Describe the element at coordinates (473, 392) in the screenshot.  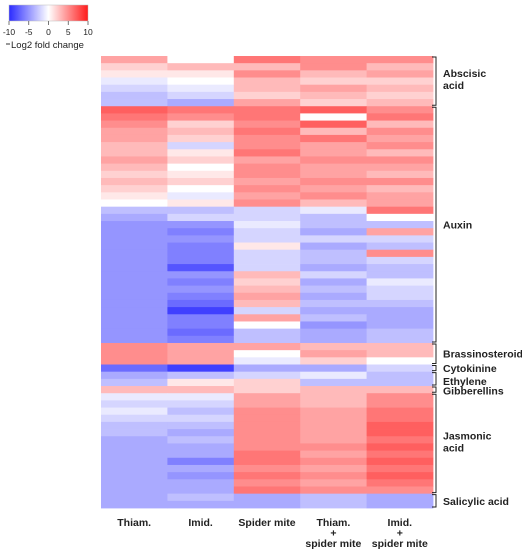
I see `group-label: Gibberellins` at that location.